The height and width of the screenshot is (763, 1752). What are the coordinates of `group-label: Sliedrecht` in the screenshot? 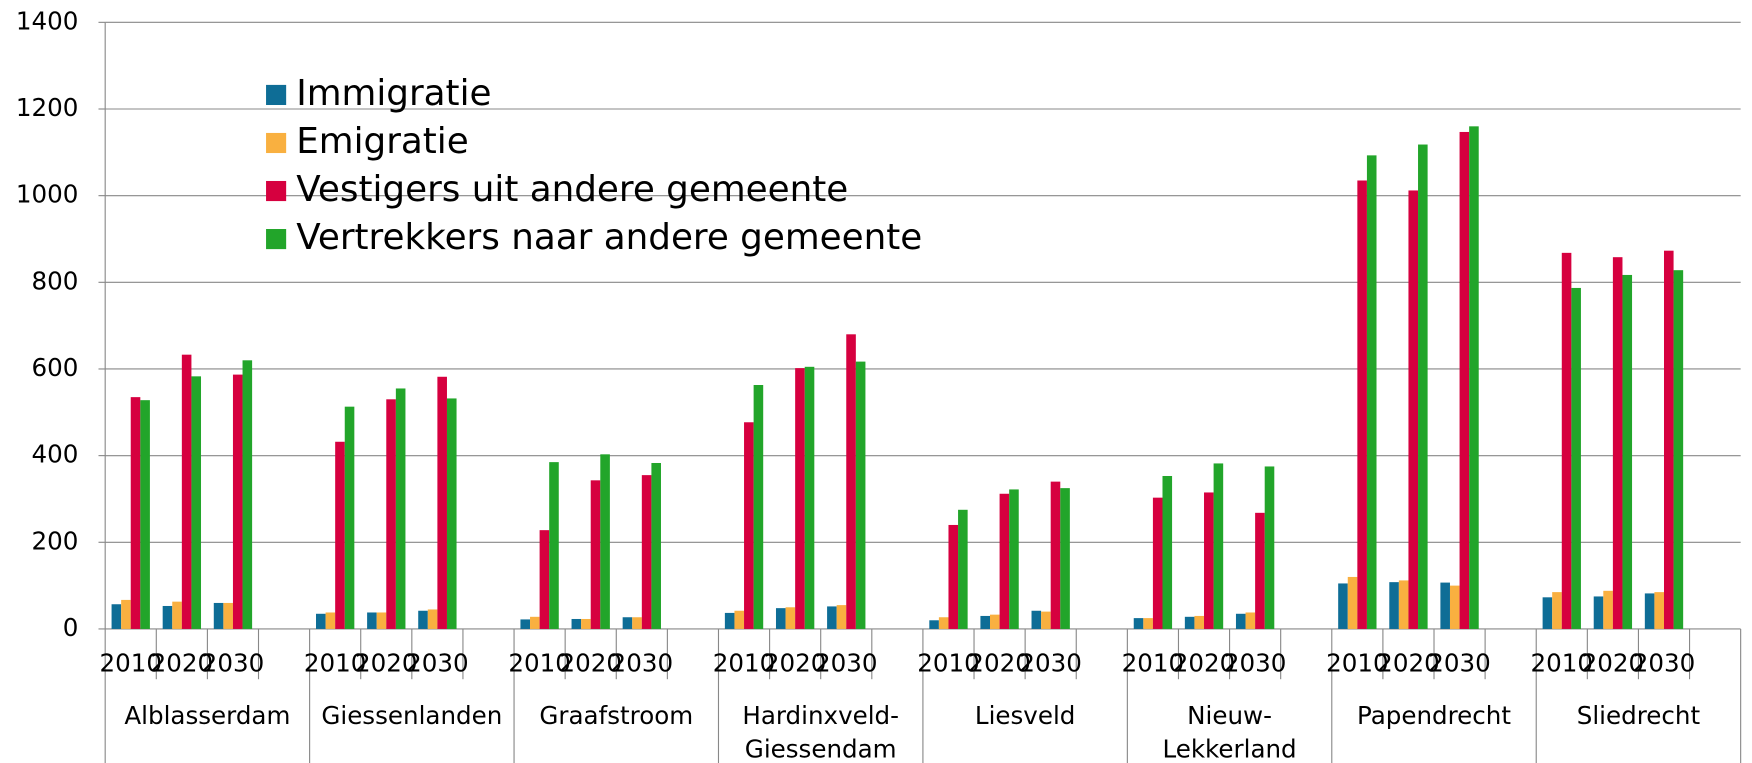 It's located at (1639, 715).